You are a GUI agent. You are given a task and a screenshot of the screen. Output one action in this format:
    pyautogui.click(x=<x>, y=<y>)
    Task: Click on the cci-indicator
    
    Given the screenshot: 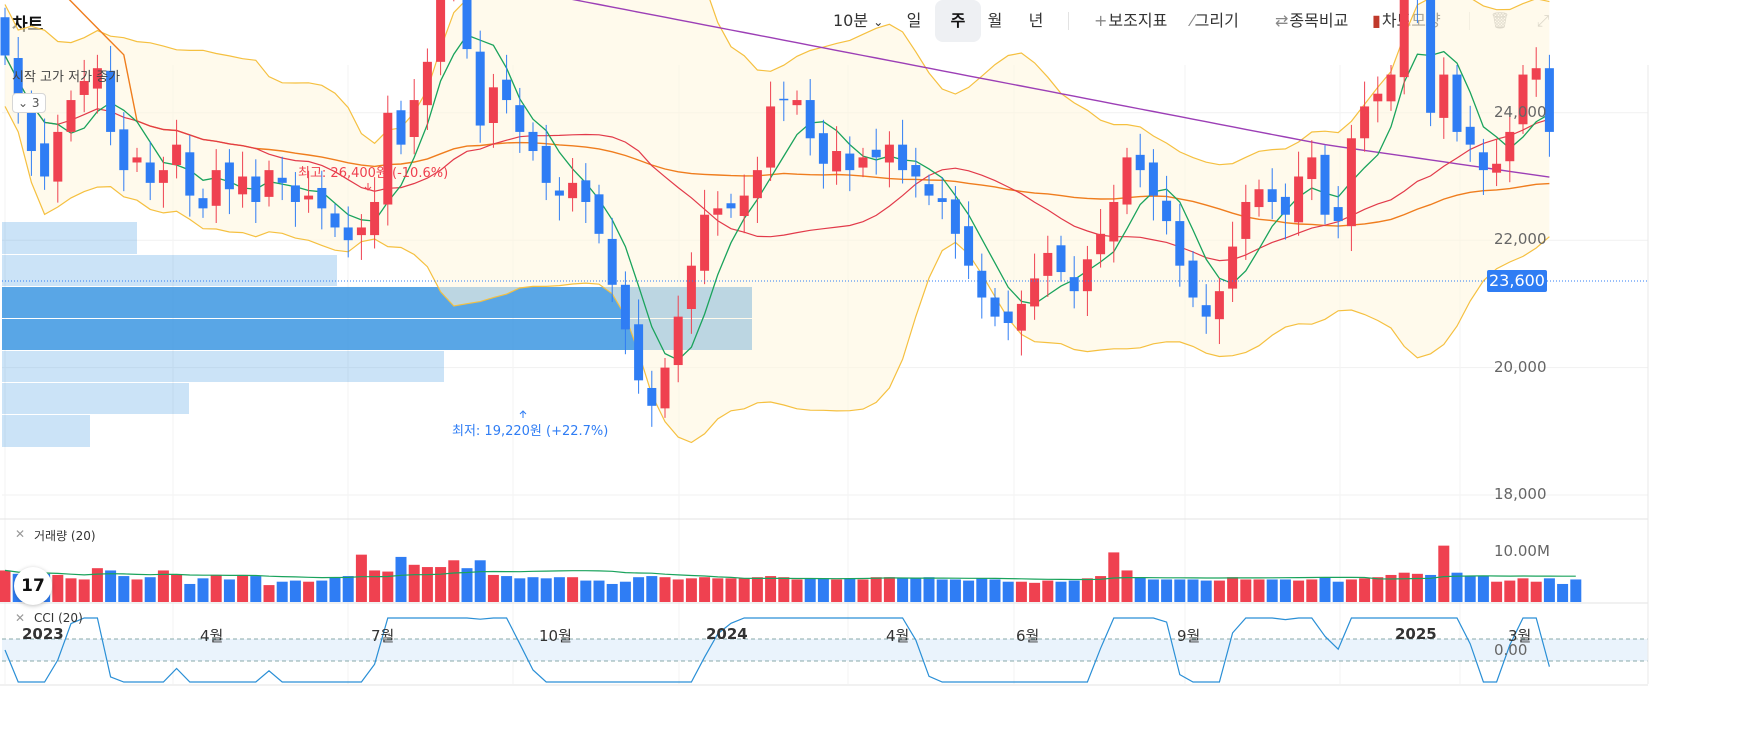 What is the action you would take?
    pyautogui.click(x=825, y=650)
    